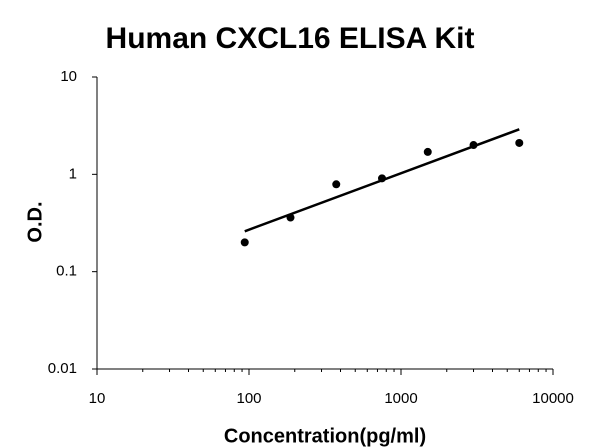 This screenshot has width=600, height=447. What do you see at coordinates (248, 398) in the screenshot?
I see `x-tick-label: 100` at bounding box center [248, 398].